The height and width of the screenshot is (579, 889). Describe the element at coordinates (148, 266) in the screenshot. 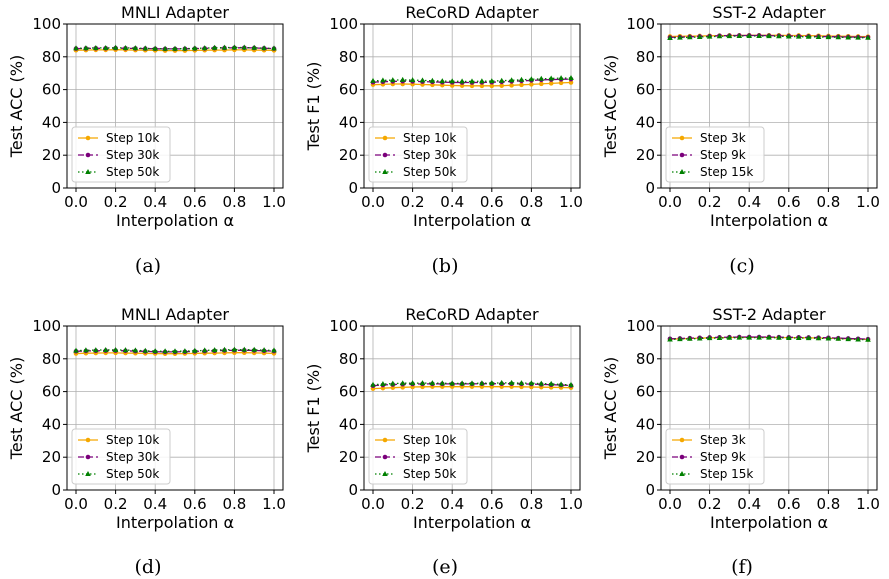

I see `caption-a: (a)` at that location.